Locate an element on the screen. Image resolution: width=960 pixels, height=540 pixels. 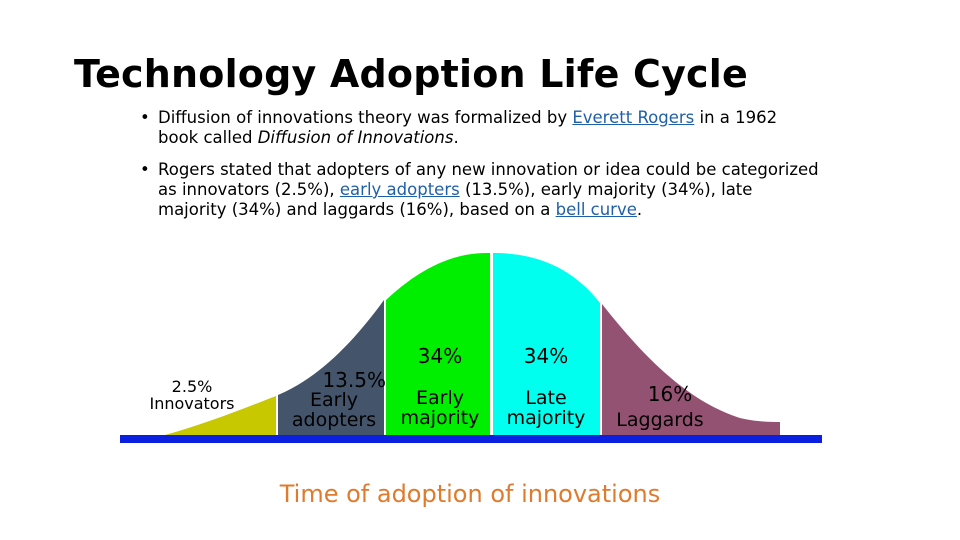
segment-label-innovators: 2.5% Innovators is located at coordinates (192, 395).